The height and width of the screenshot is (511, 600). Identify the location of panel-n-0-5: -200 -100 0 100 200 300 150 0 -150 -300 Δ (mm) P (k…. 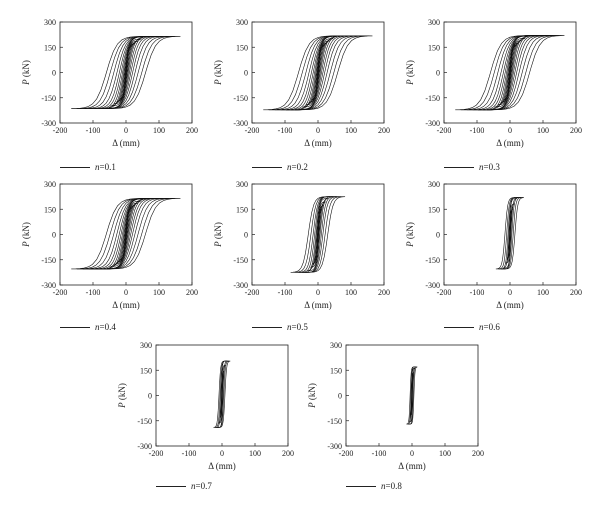
(292, 257).